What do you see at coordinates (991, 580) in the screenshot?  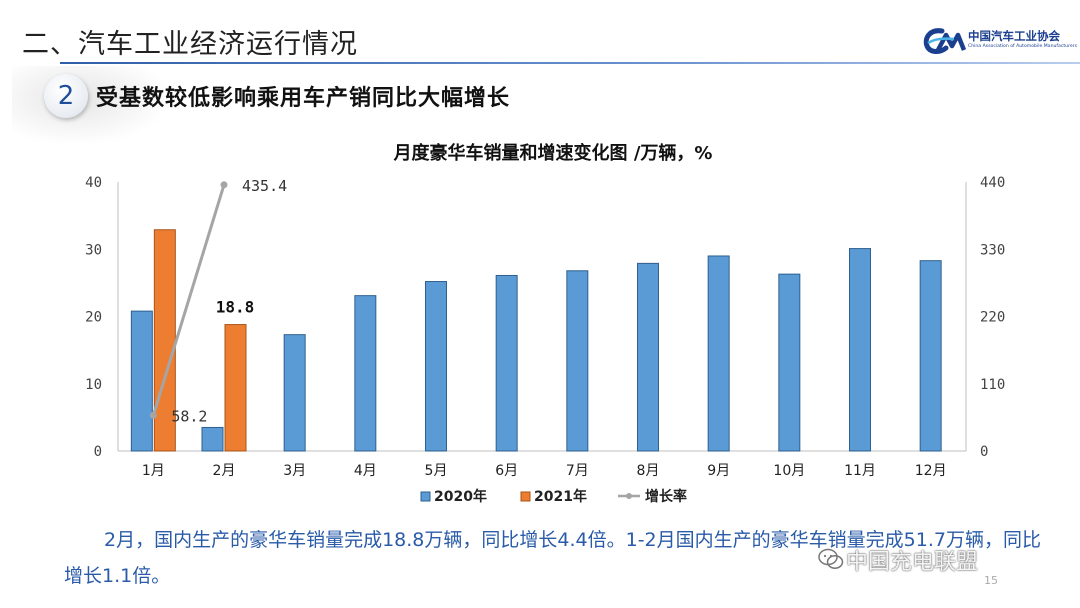 I see `page-number: 15` at bounding box center [991, 580].